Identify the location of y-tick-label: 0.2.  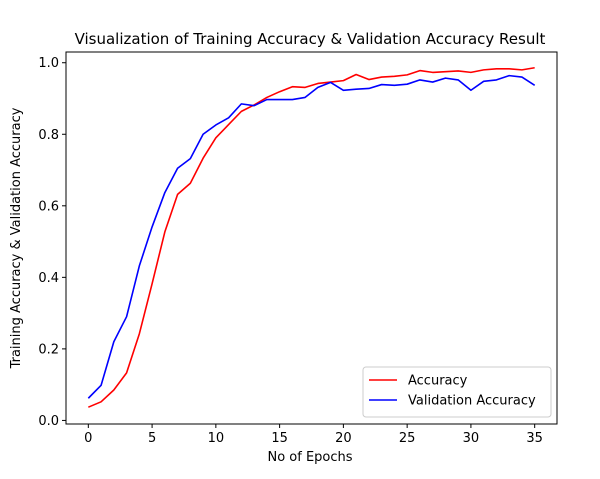
(48, 349).